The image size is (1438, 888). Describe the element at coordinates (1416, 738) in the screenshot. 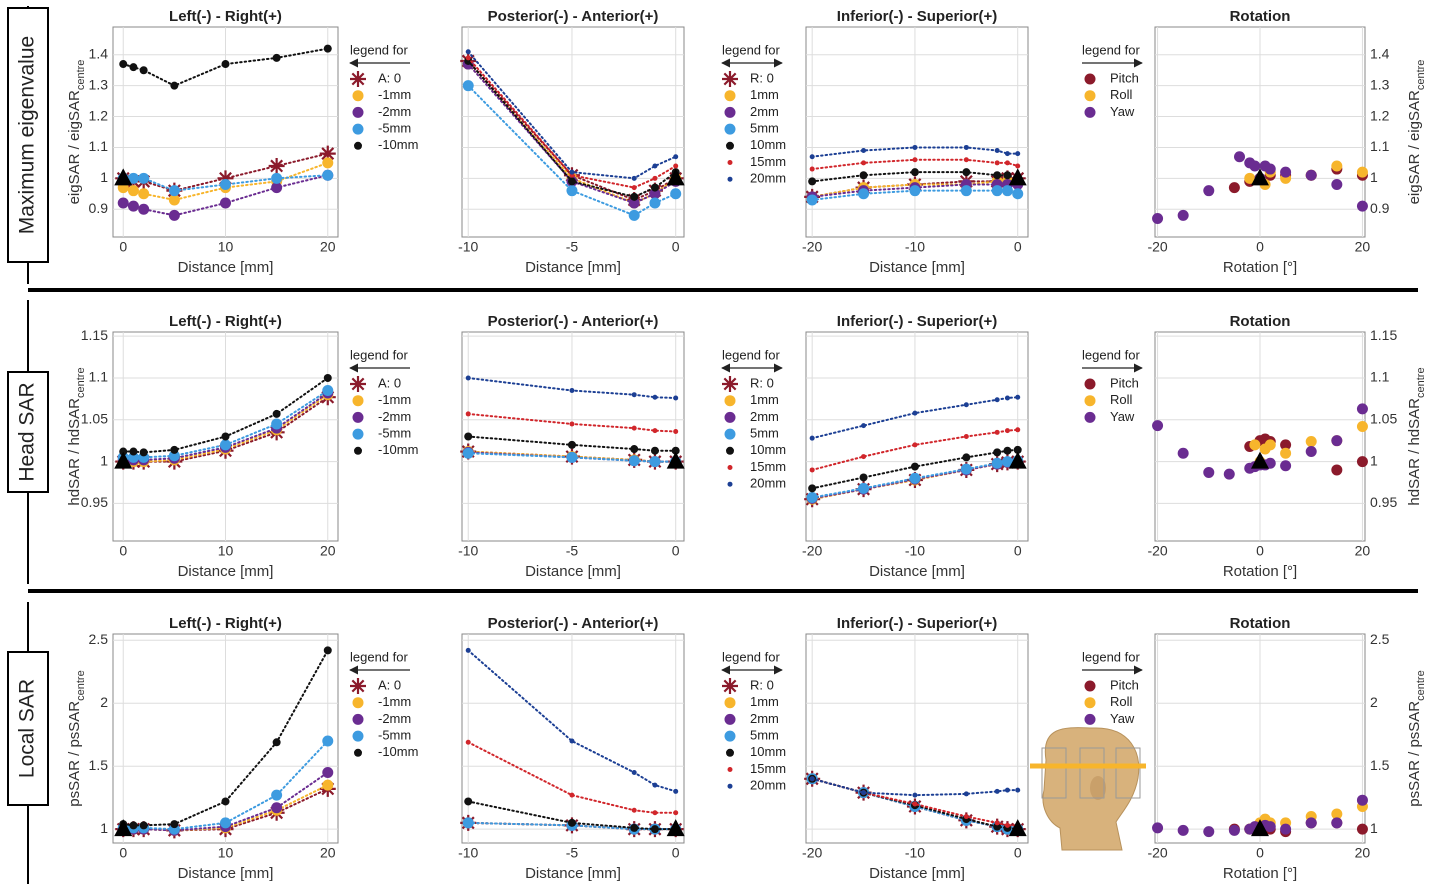

I see `y-axis-label: psSAR / psSARcentre` at that location.